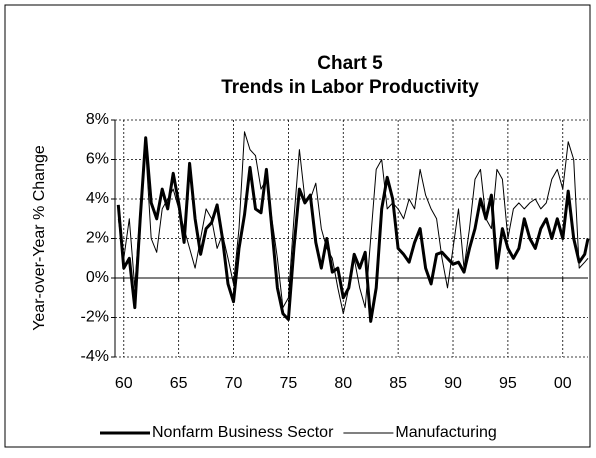  What do you see at coordinates (508, 383) in the screenshot?
I see `x-tick-label: 95` at bounding box center [508, 383].